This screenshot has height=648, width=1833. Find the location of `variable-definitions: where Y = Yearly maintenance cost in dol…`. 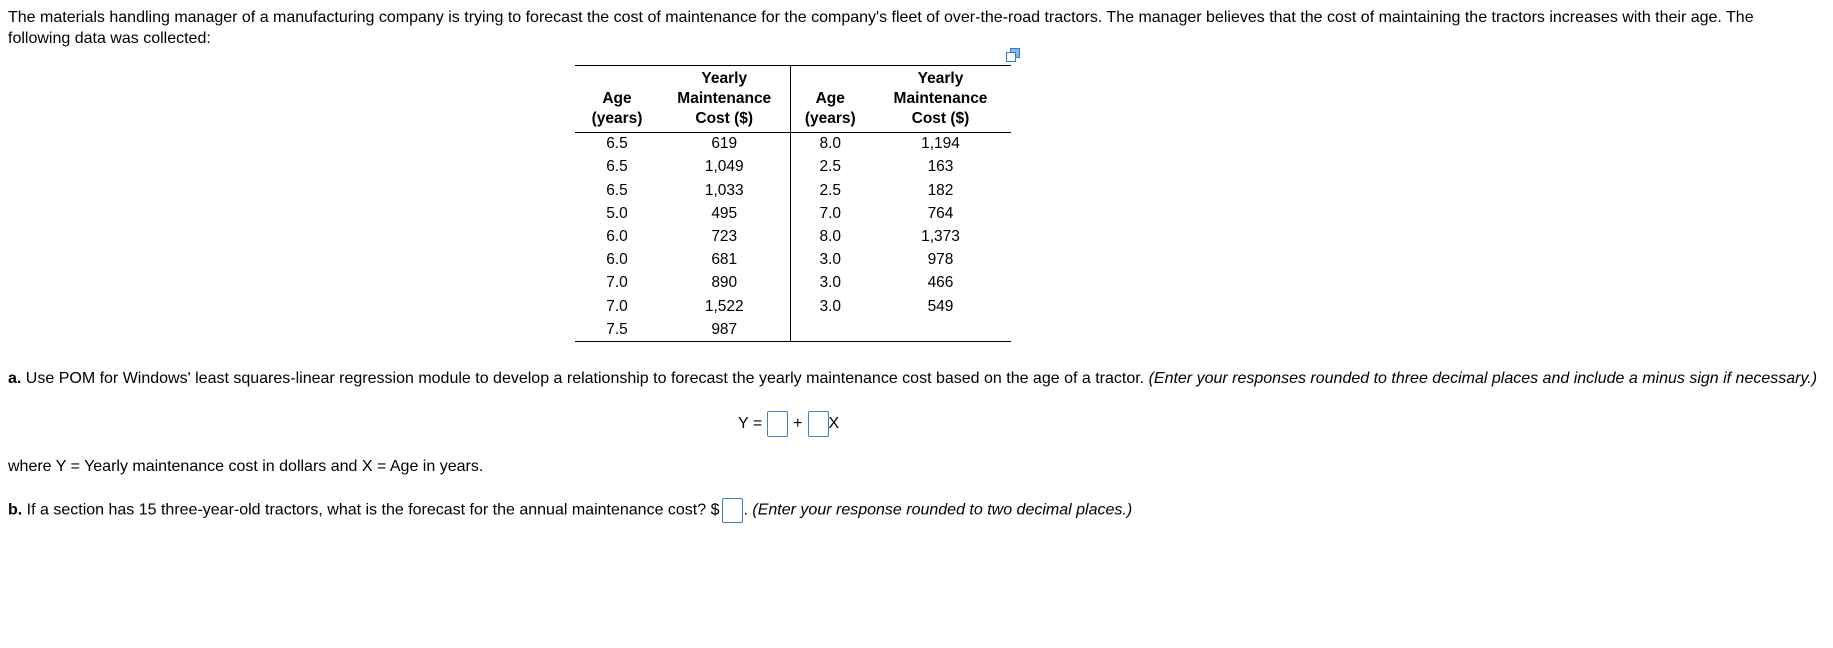

variable-definitions: where Y = Yearly maintenance cost in dol… is located at coordinates (246, 467).